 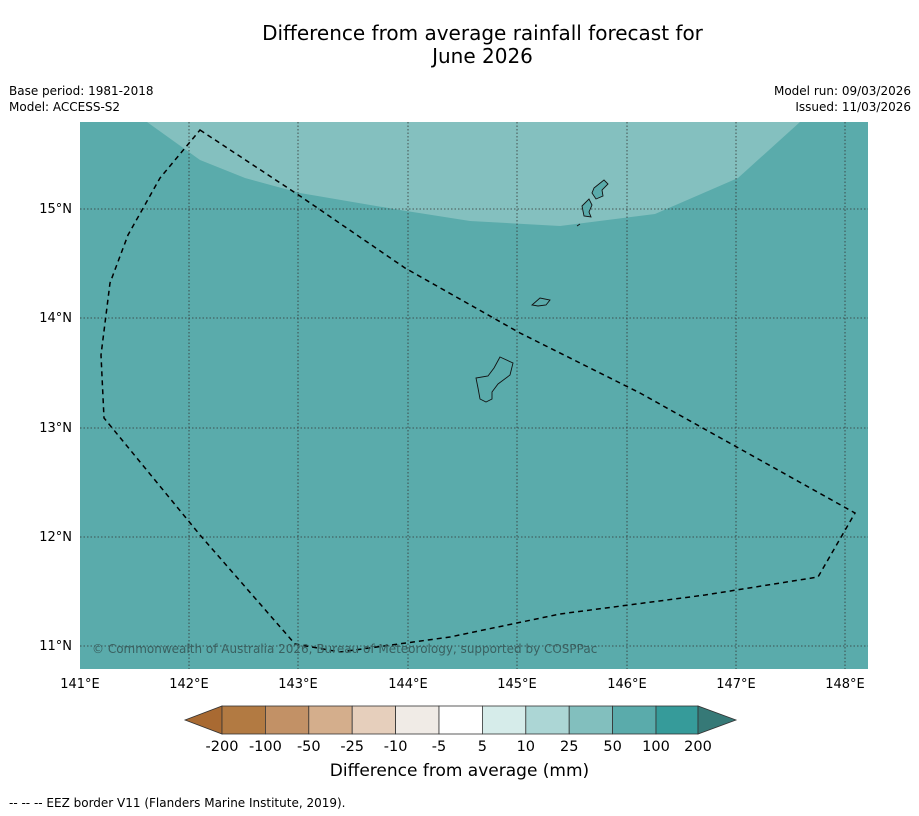 What do you see at coordinates (352, 747) in the screenshot?
I see `colorbar-label: -25` at bounding box center [352, 747].